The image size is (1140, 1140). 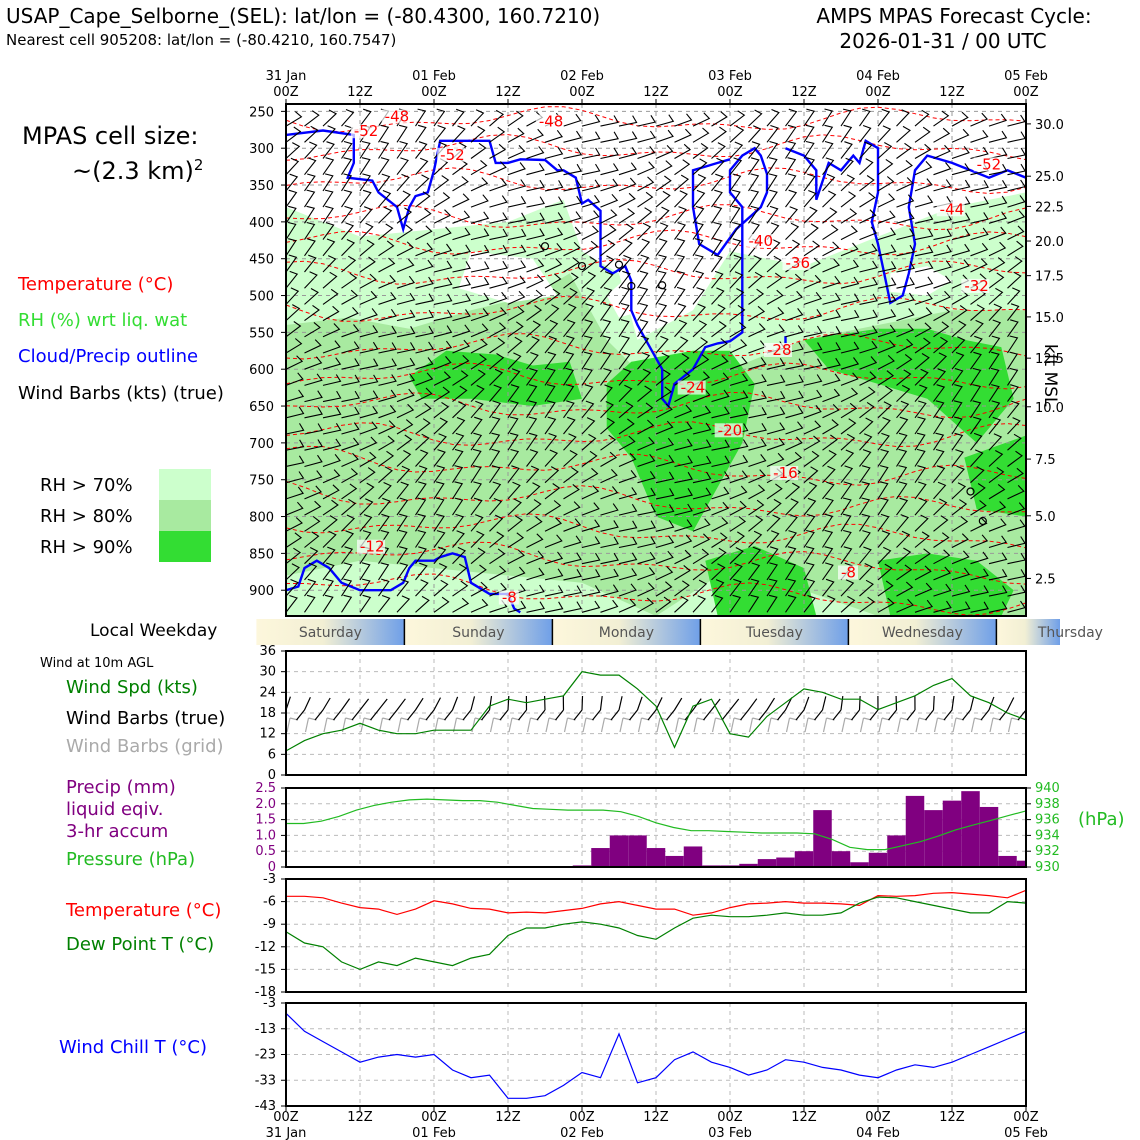 I want to click on weekday-label: Wednesday, so click(x=922, y=633).